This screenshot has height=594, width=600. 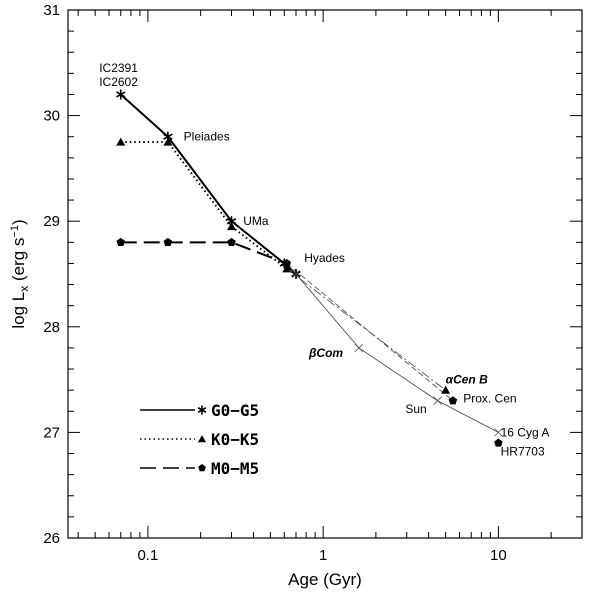 I want to click on legend-label: M0−M5, so click(x=235, y=468).